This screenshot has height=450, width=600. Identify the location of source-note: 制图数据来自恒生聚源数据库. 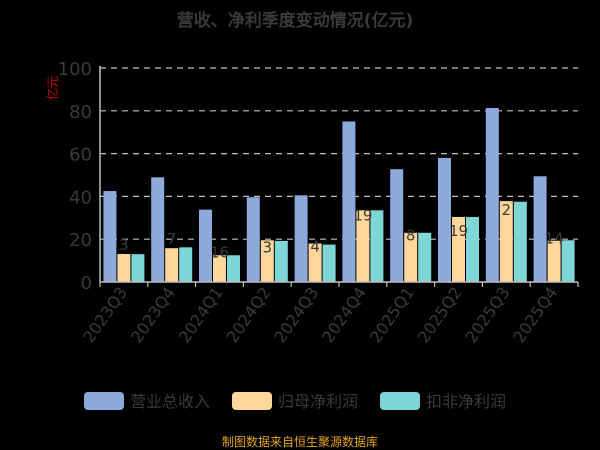
(300, 441).